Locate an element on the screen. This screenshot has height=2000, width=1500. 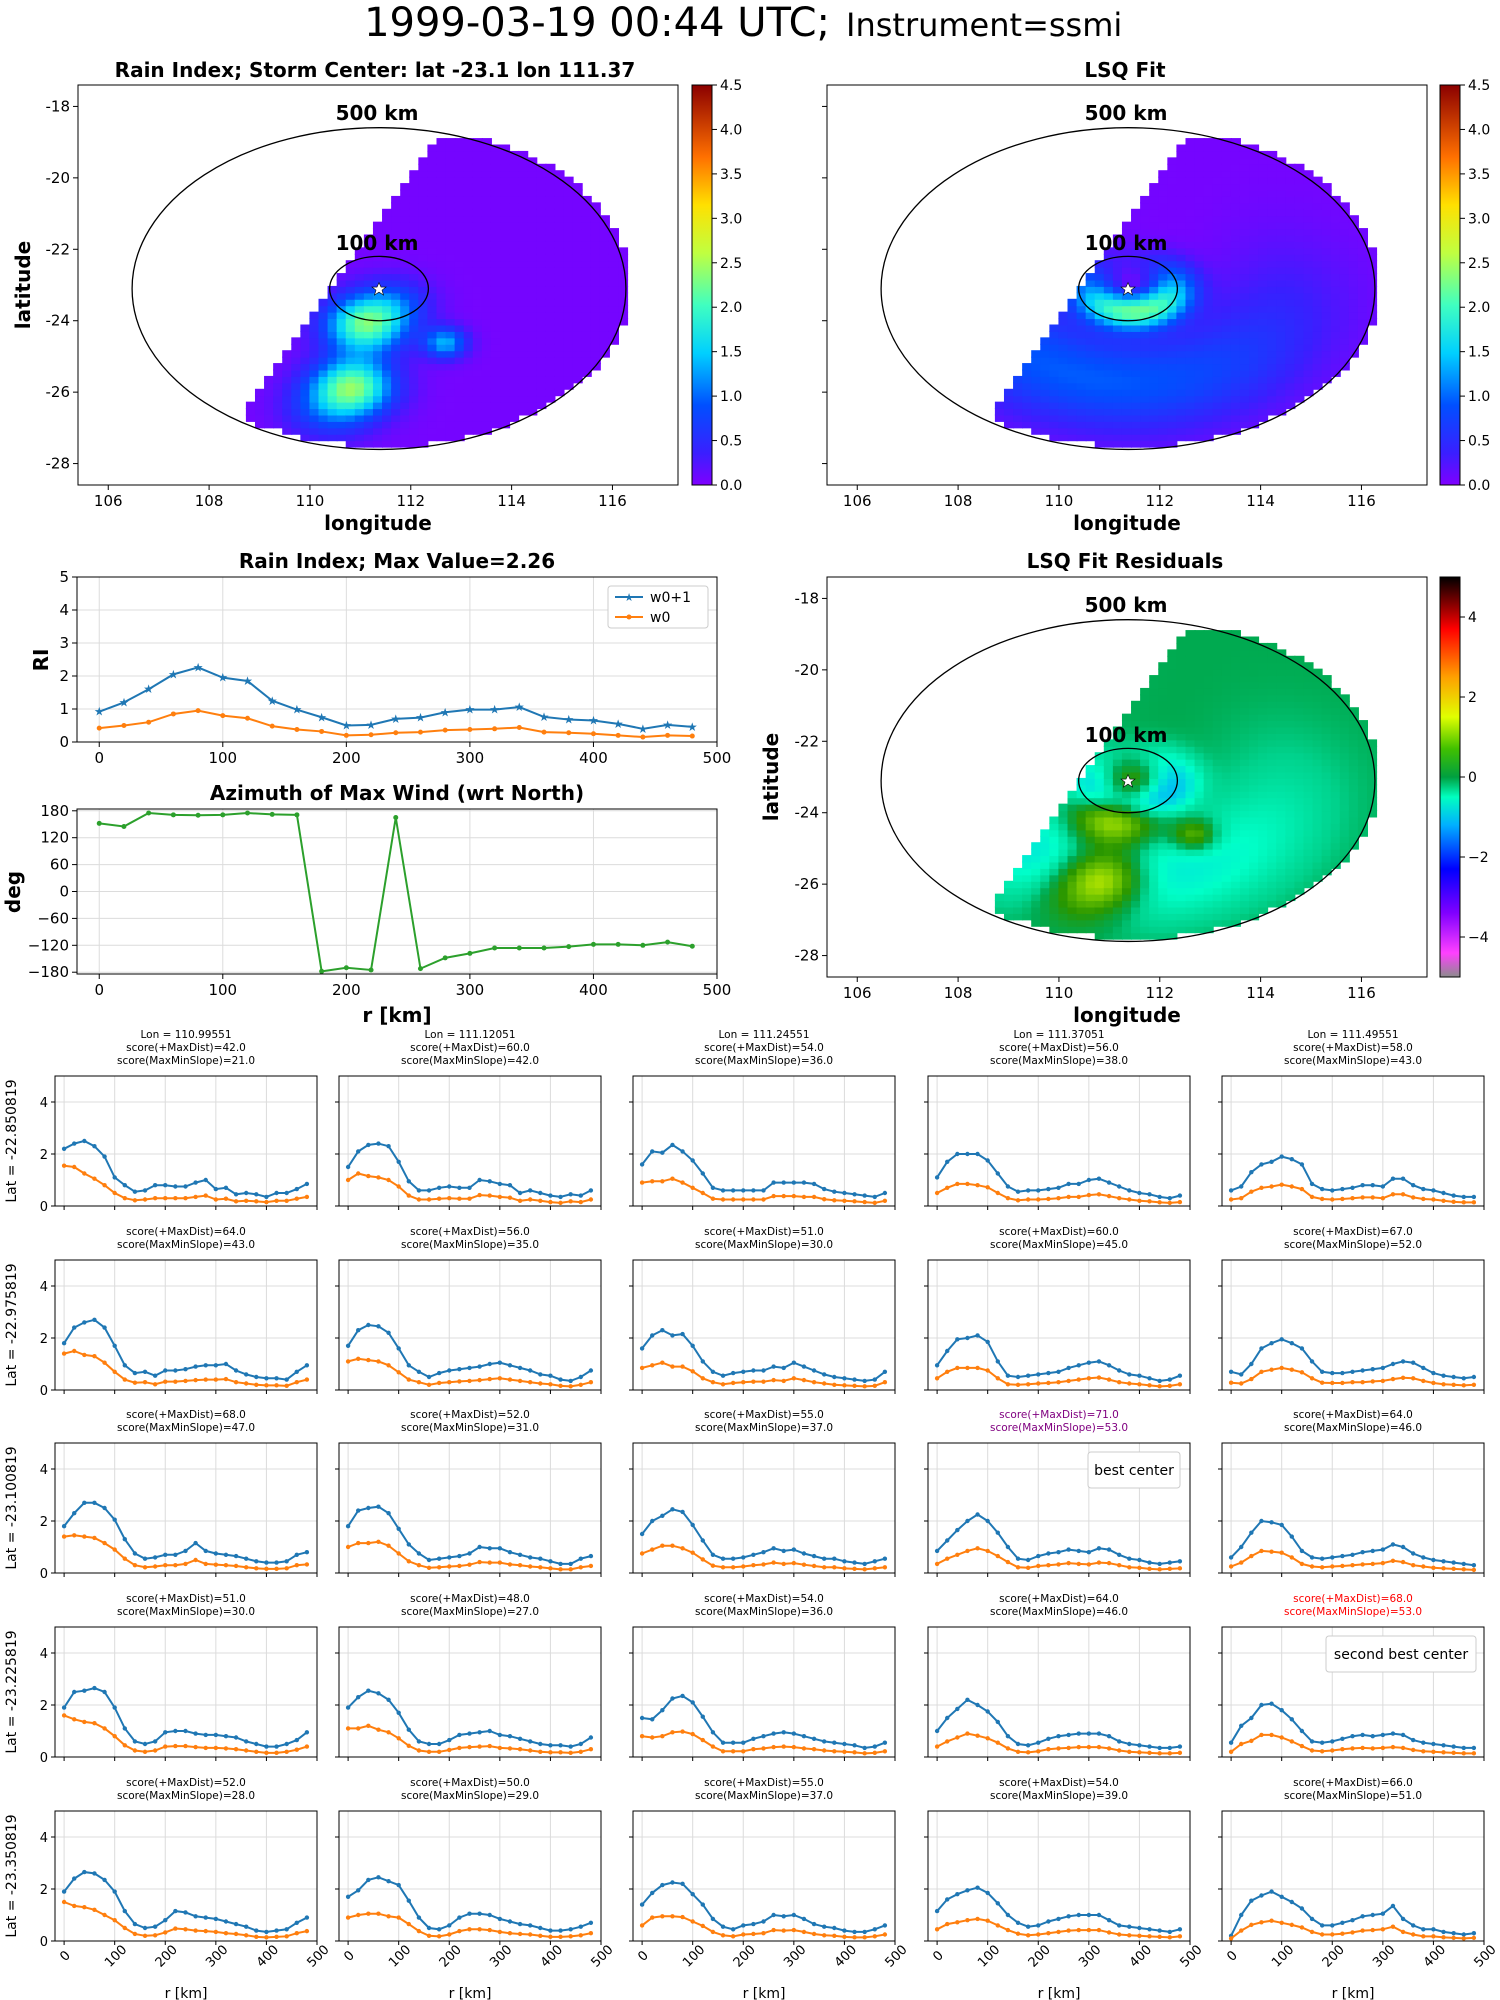
lsq-map-colorbar is located at coordinates (1450, 285).